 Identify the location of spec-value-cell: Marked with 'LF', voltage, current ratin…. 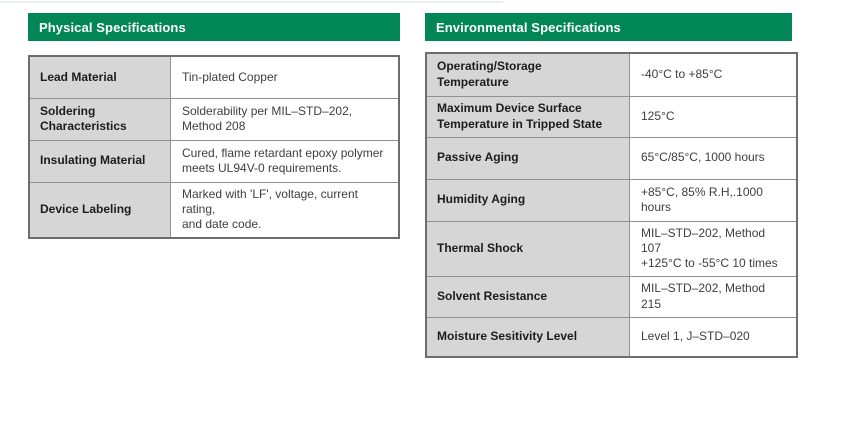
(285, 210).